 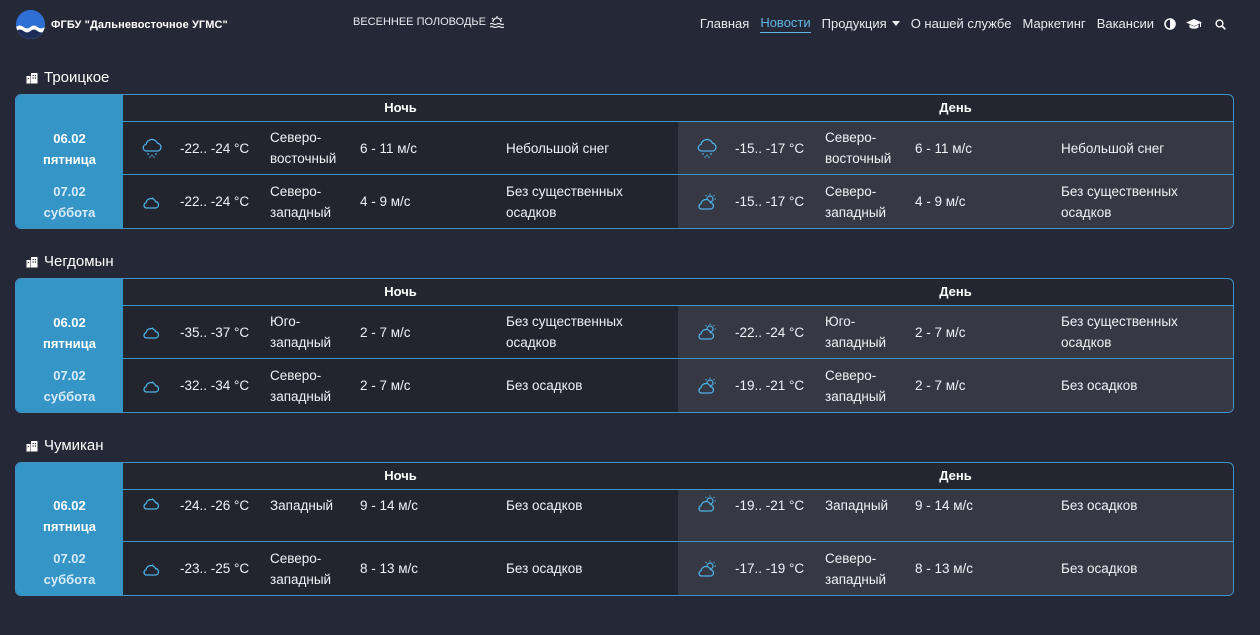 I want to click on brand-link: ФГБУ "Дальневосточное УГМС", so click(x=122, y=24).